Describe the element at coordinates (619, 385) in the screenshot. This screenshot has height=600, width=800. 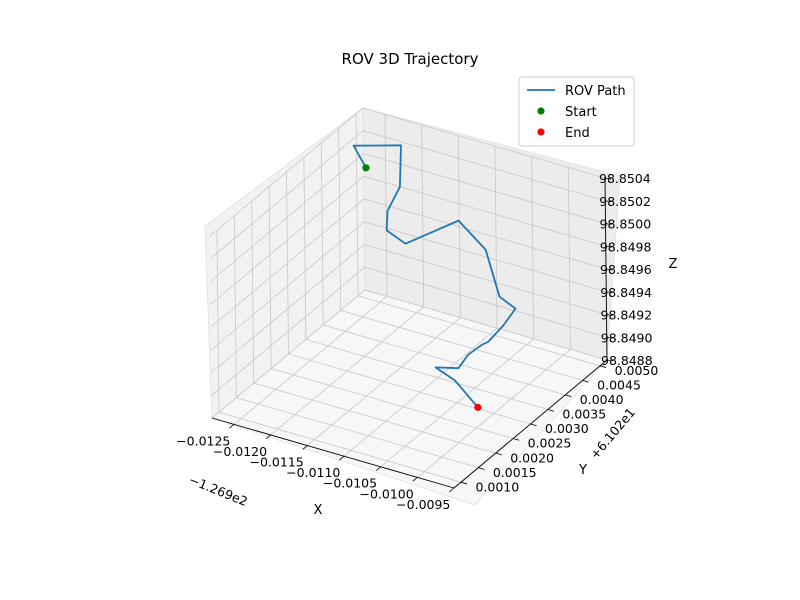
I see `y-tick-label: 0.0045` at that location.